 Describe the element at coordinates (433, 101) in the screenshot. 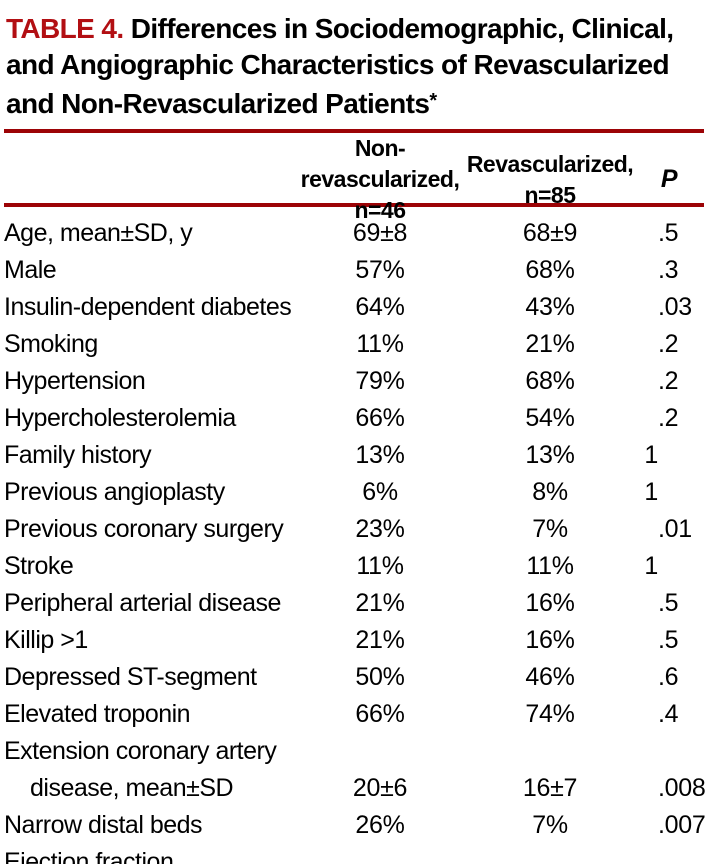

I see `footnote-marker: *` at that location.